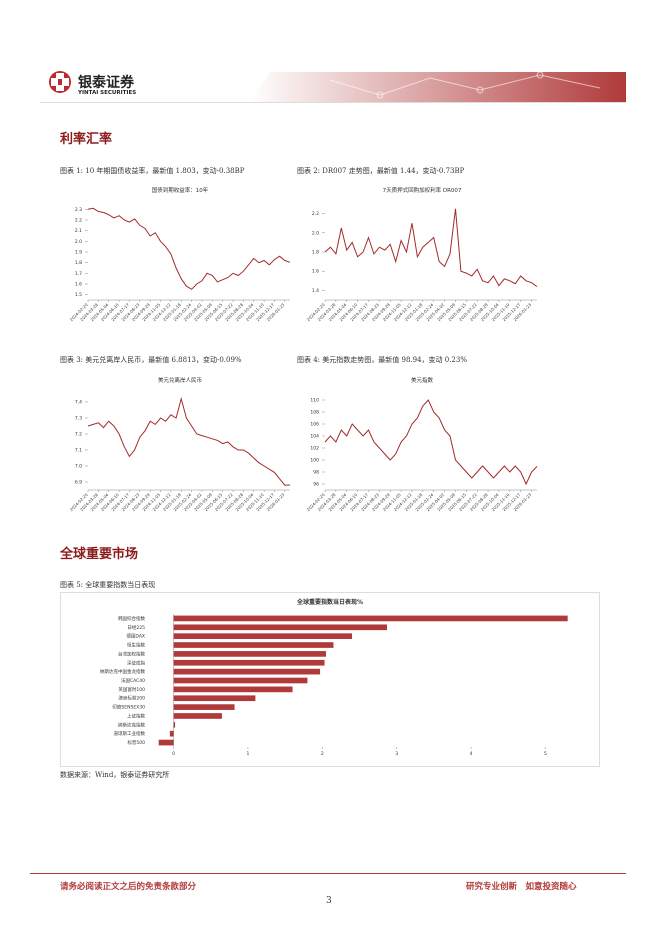 This screenshot has height=936, width=662. I want to click on chart-title: 国债到期收益率：10年, so click(180, 190).